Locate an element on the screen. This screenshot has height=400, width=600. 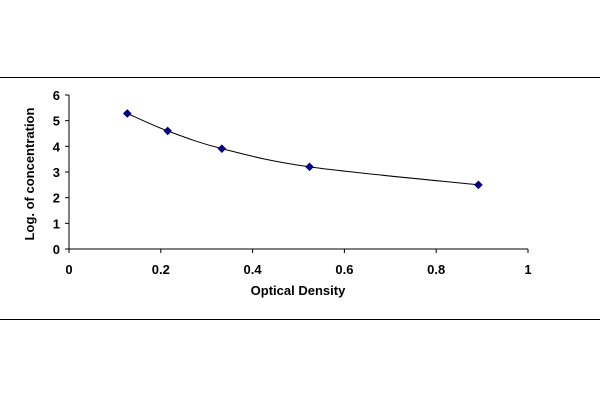
y-axis-title: Log. of concentration is located at coordinates (29, 174).